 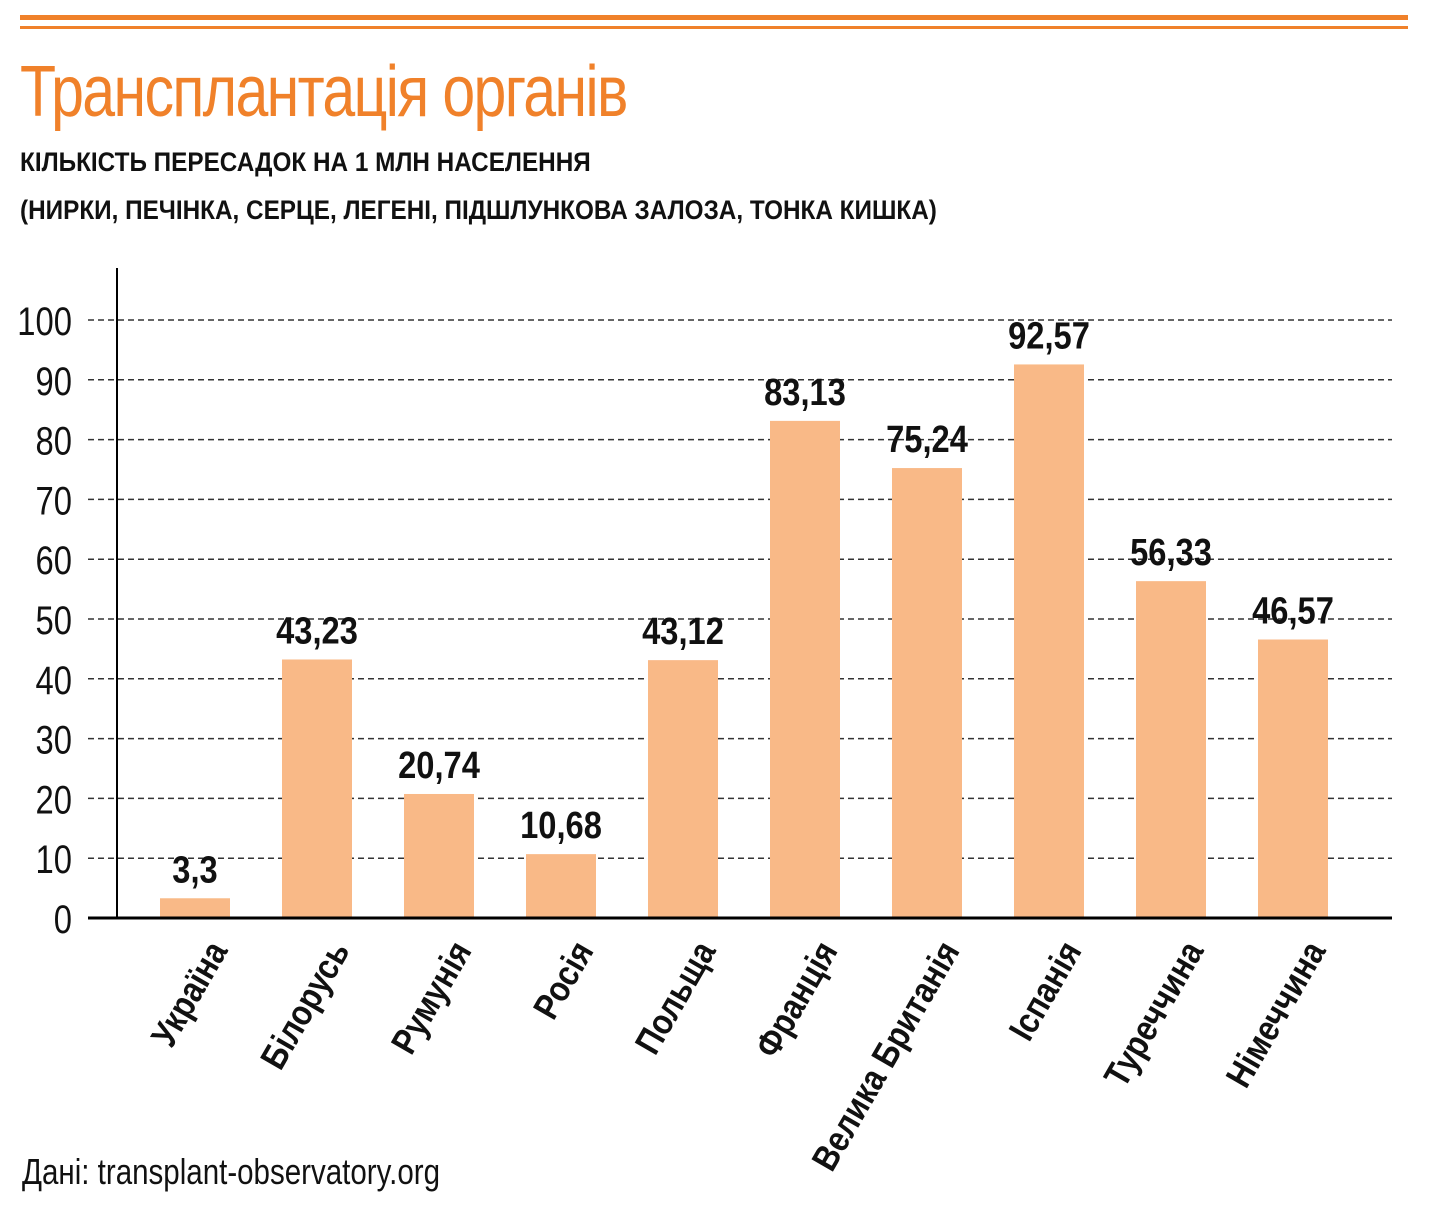 I want to click on y-tick-labels: 0 10 20 30 40 50 60 70 80 90 100, so click(x=44, y=620).